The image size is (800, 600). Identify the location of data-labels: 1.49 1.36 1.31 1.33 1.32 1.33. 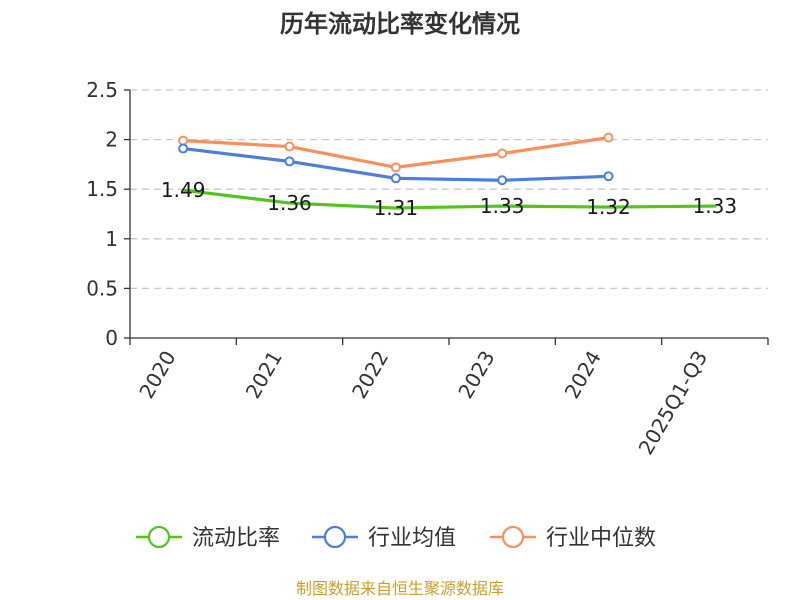
(449, 199).